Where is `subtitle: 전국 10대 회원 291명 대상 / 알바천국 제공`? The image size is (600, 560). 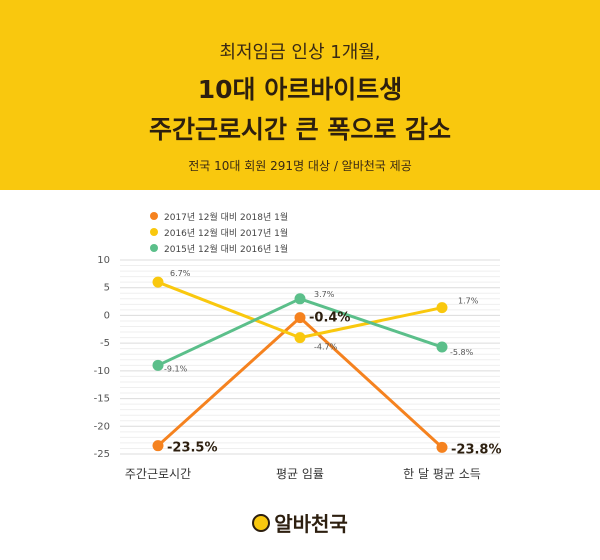
subtitle: 전국 10대 회원 291명 대상 / 알바천국 제공 is located at coordinates (300, 166).